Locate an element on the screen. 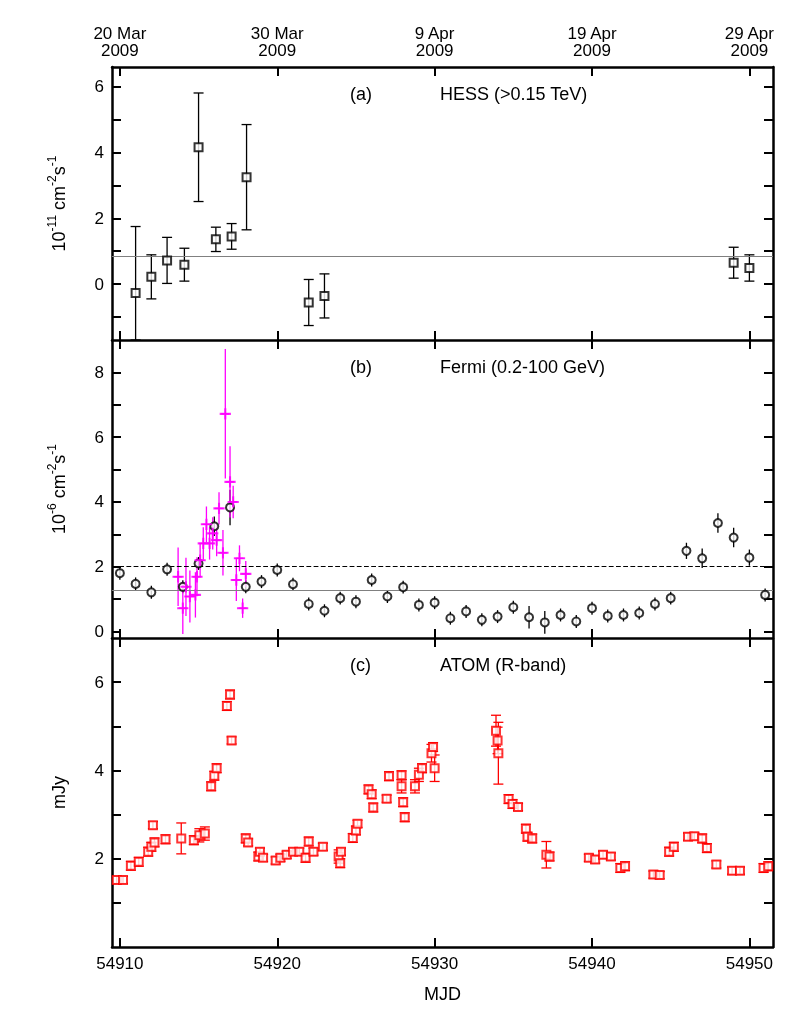 This screenshot has width=798, height=1027. y-axis-title: 10-11 cm-2s-1 is located at coordinates (57, 203).